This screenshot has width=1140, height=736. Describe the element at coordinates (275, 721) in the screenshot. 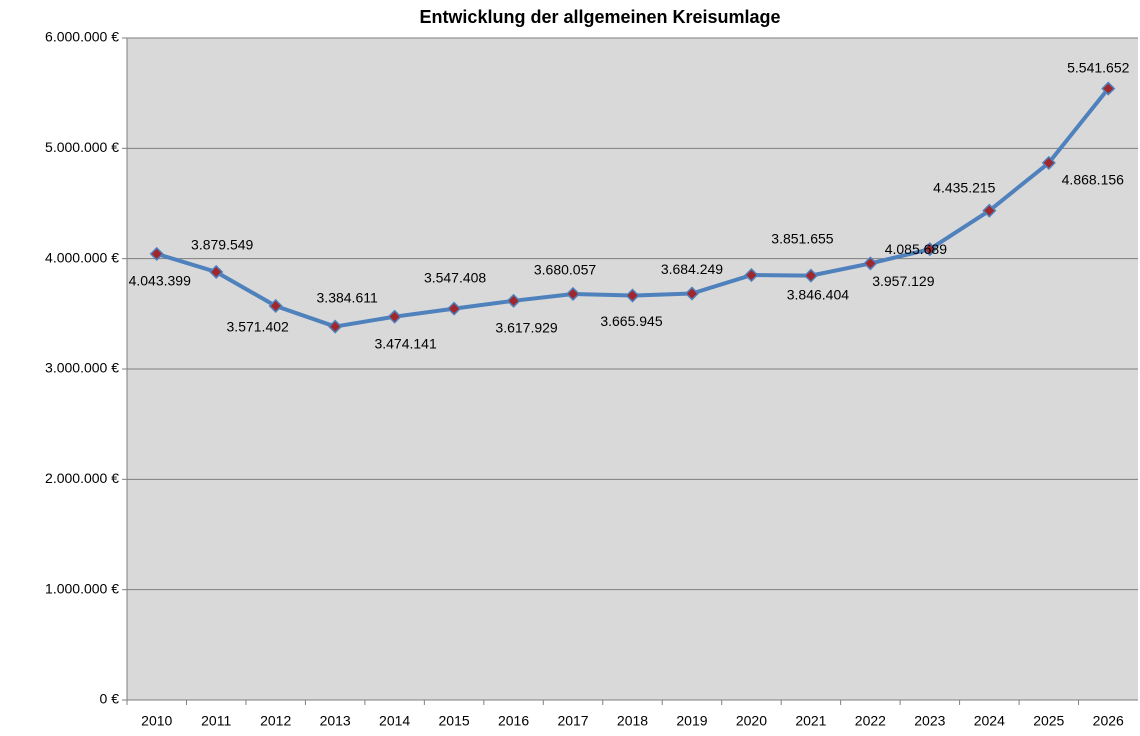

I see `x-tick-label: 2012` at that location.